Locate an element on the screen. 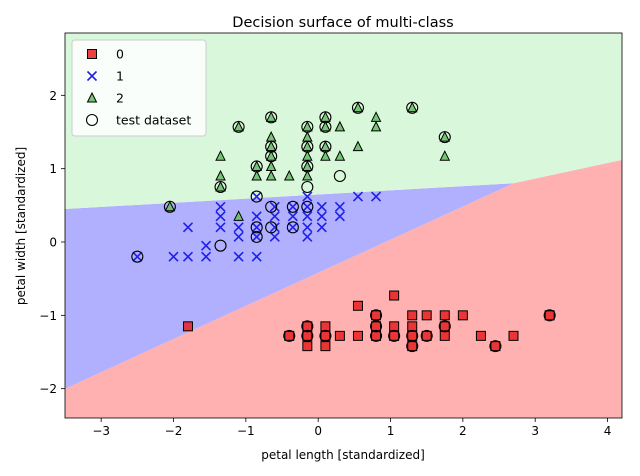  x-tick-label: −3 is located at coordinates (101, 431).